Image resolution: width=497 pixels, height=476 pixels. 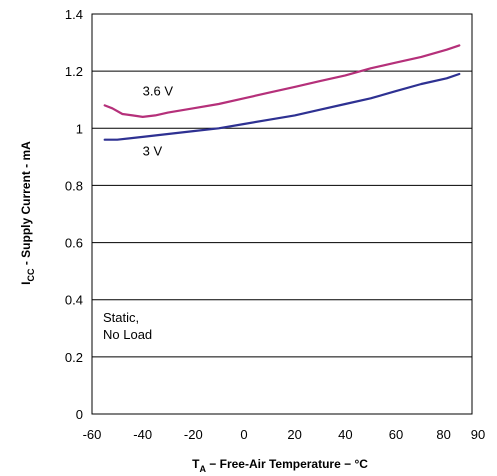 I want to click on x-tick-label: 20, so click(x=294, y=434).